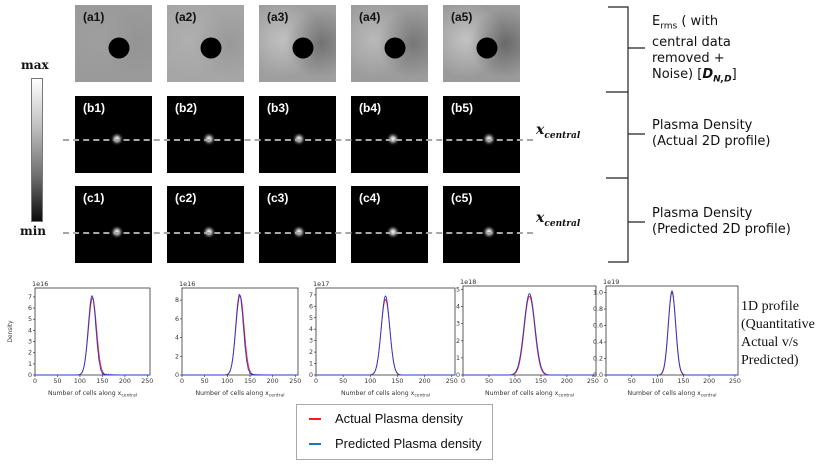 This screenshot has width=830, height=466. What do you see at coordinates (468, 282) in the screenshot?
I see `scale-label: 1e18` at bounding box center [468, 282].